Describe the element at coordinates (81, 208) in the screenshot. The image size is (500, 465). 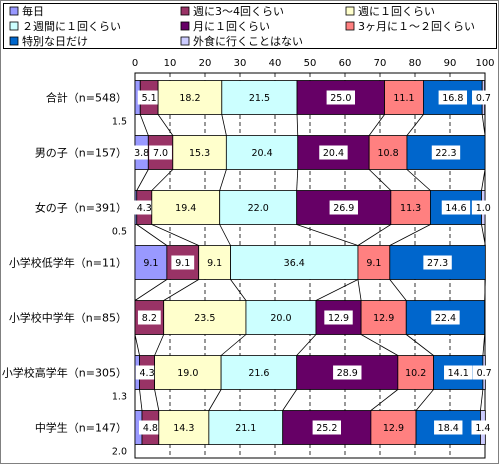
I see `category-label: 女の子（n=391）` at that location.